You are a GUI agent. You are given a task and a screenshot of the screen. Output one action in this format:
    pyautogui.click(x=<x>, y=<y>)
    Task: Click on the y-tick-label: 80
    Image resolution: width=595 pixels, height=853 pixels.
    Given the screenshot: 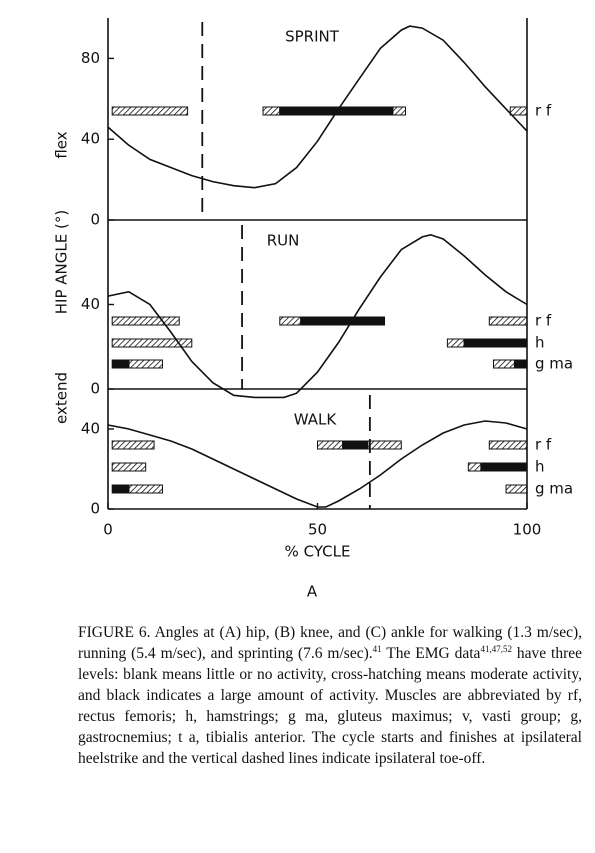 What is the action you would take?
    pyautogui.click(x=90, y=58)
    